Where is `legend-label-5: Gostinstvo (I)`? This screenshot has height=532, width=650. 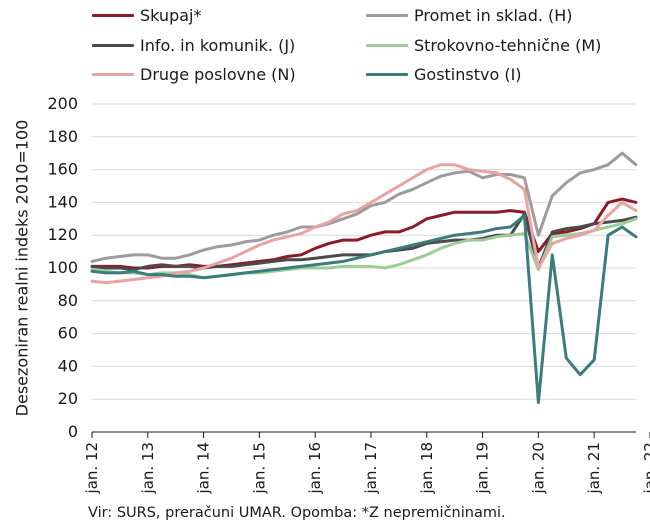 legend-label-5: Gostinstvo (I) is located at coordinates (468, 74).